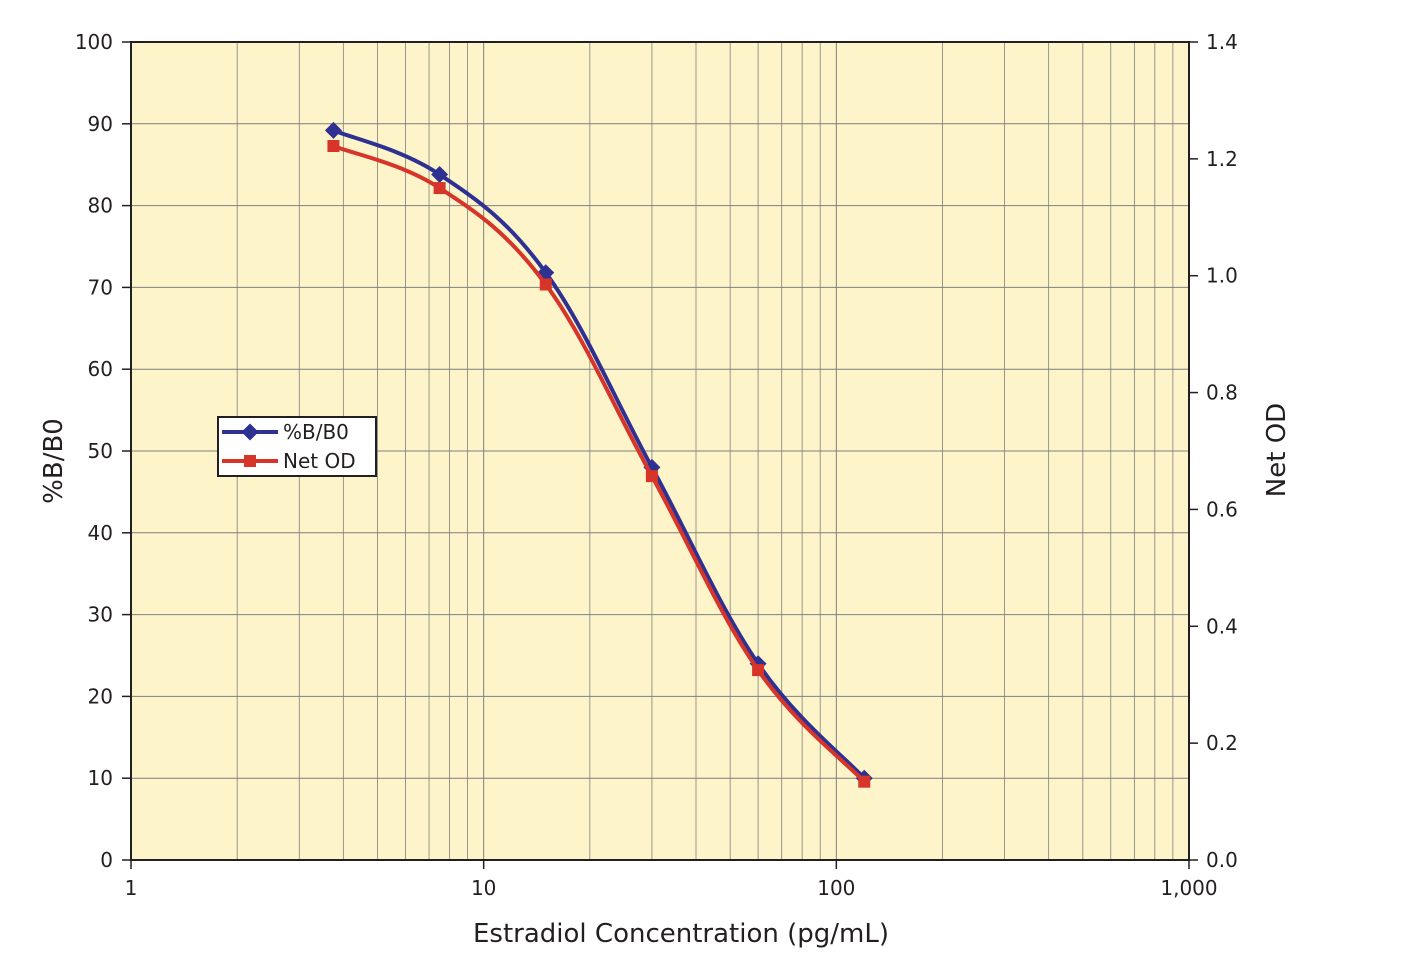  I want to click on y2-tick-label: 0.2, so click(1222, 743).